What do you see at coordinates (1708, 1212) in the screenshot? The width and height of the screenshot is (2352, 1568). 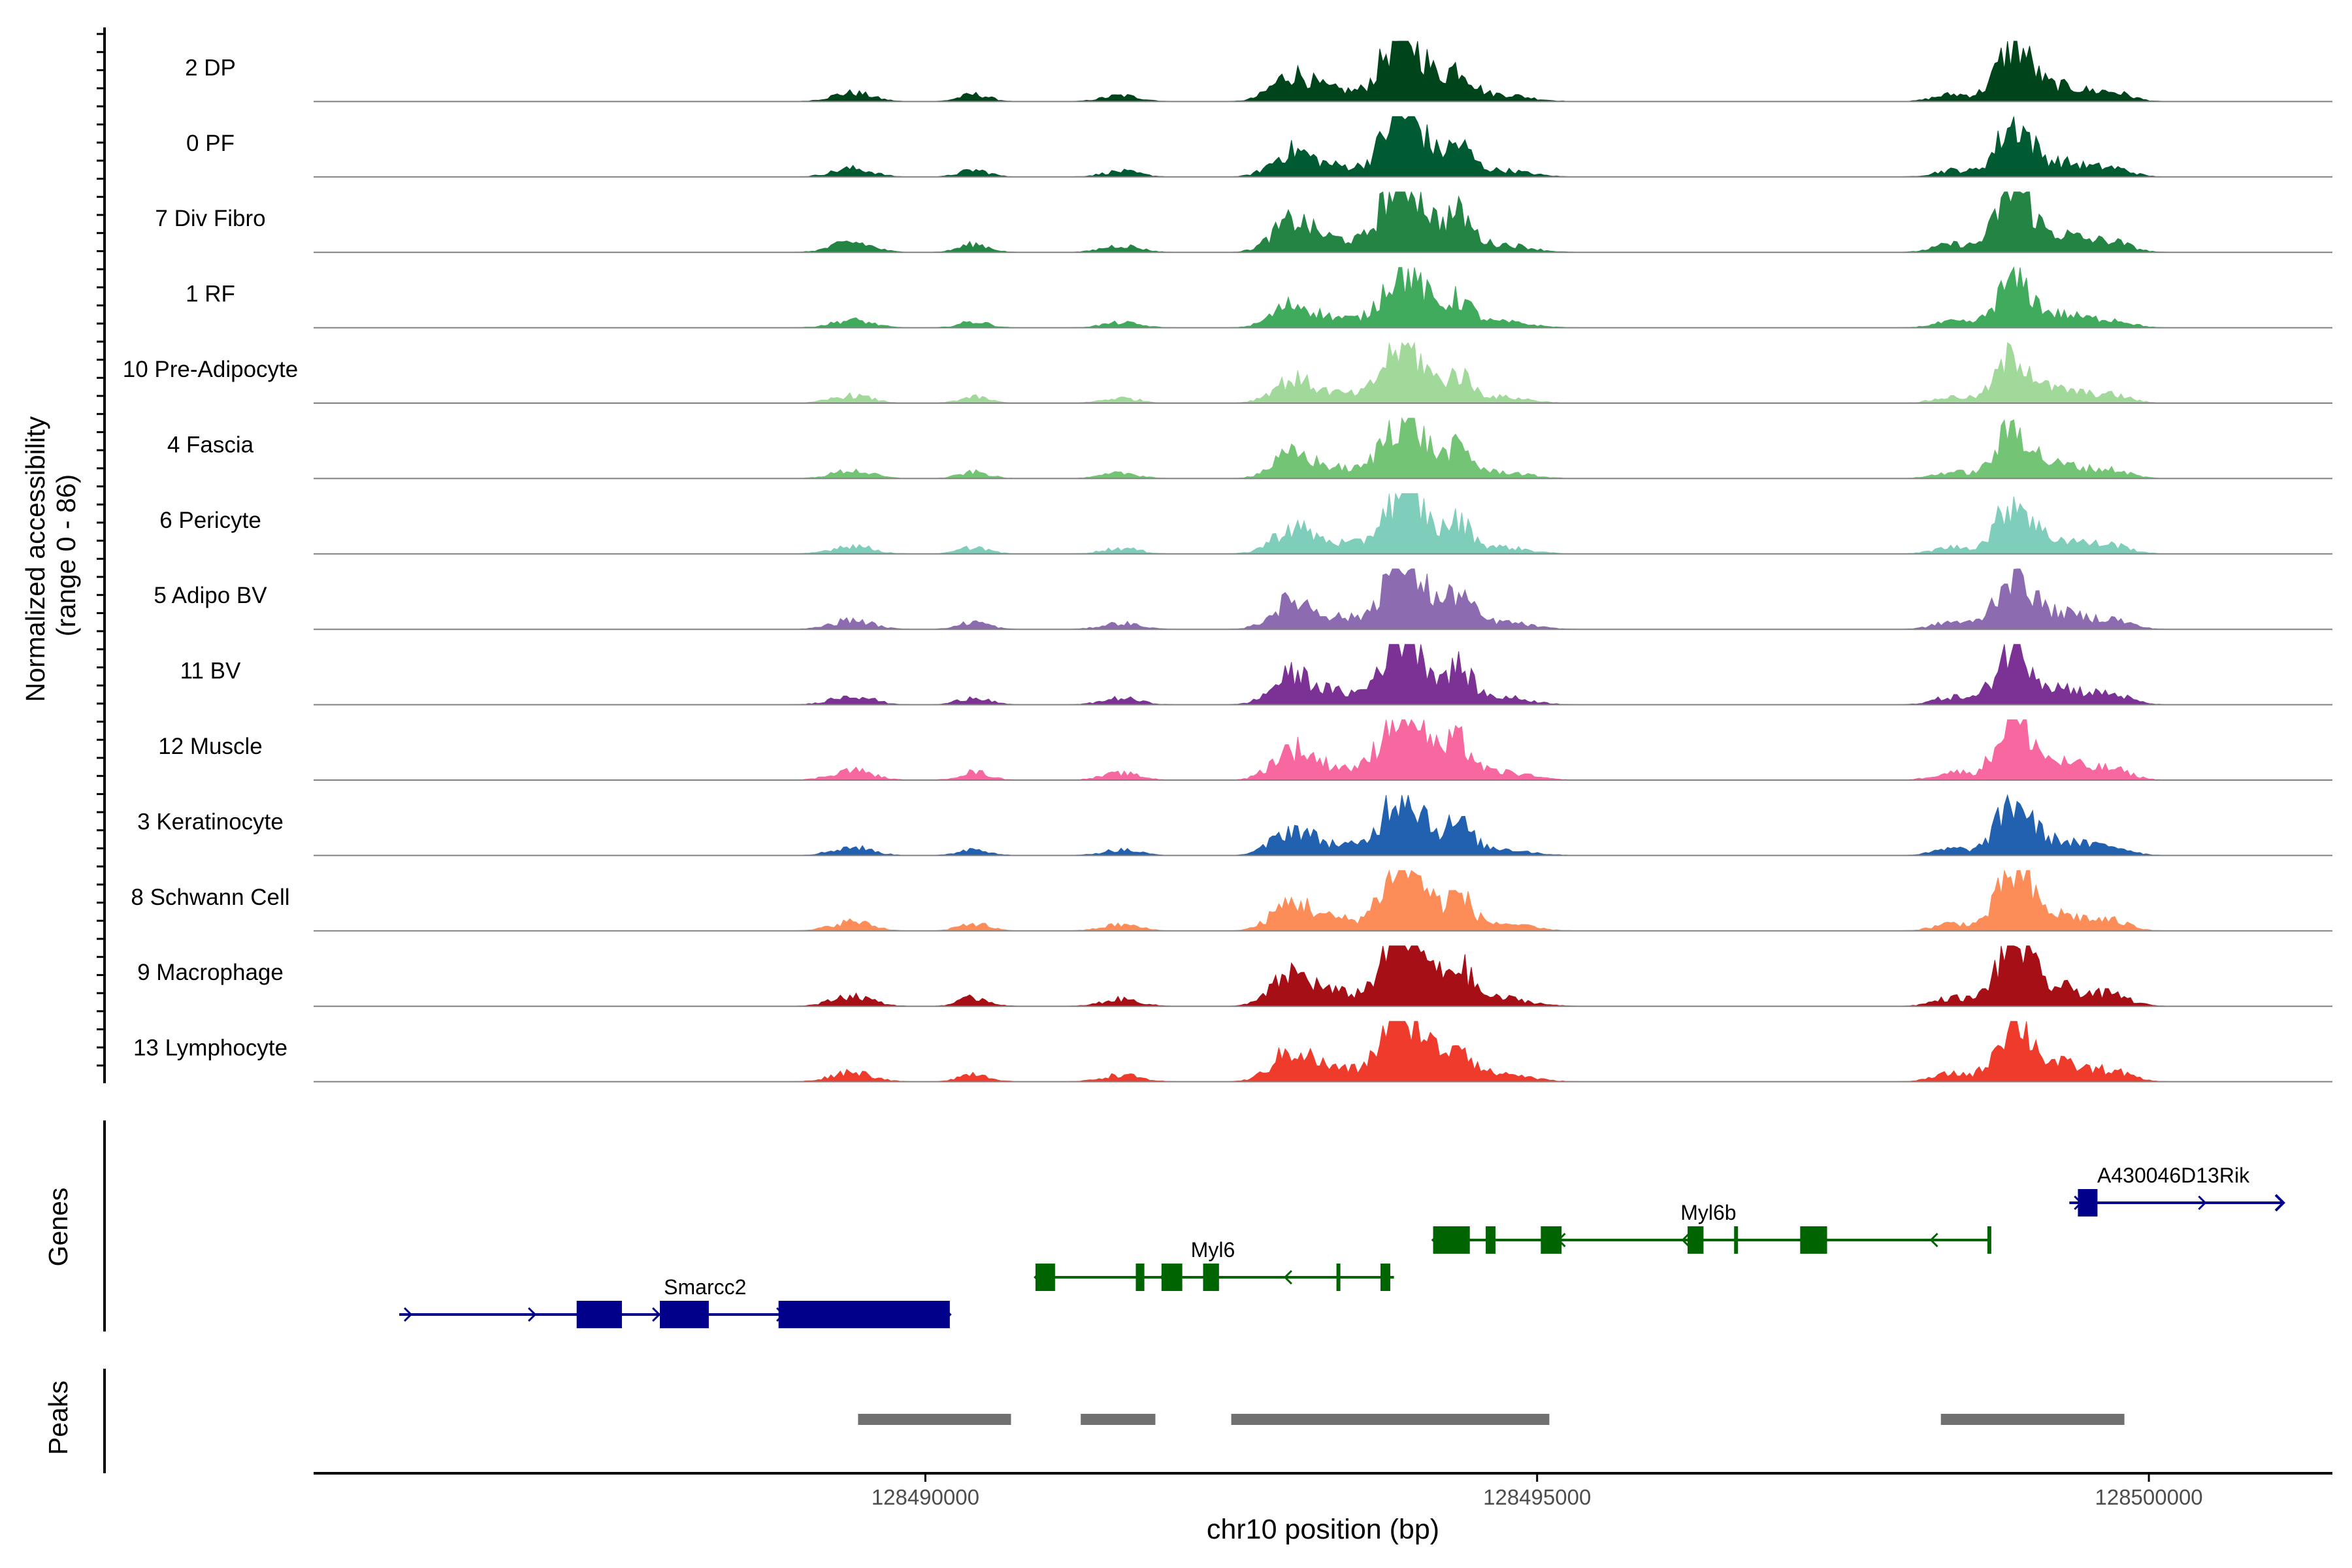 I see `gene-label: Myl6b` at bounding box center [1708, 1212].